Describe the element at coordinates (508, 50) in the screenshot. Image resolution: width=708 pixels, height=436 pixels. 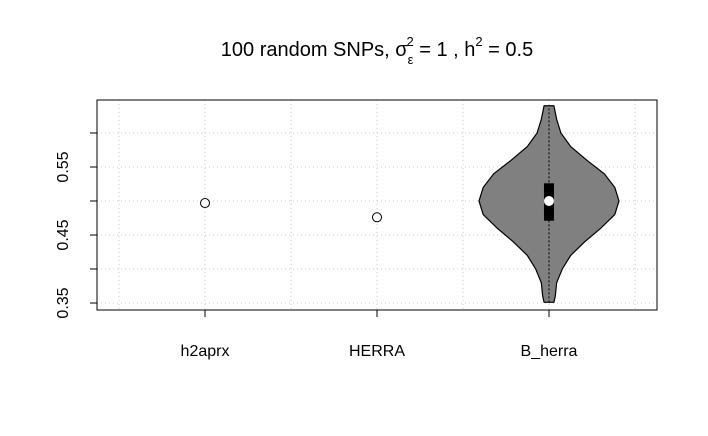
I see `title-part: = 0.5` at that location.